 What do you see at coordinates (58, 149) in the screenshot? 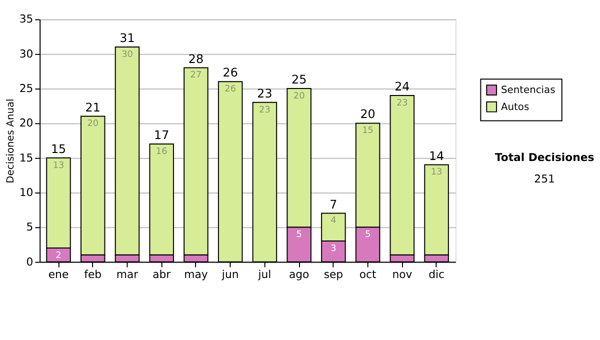
I see `total-label: 15` at bounding box center [58, 149].